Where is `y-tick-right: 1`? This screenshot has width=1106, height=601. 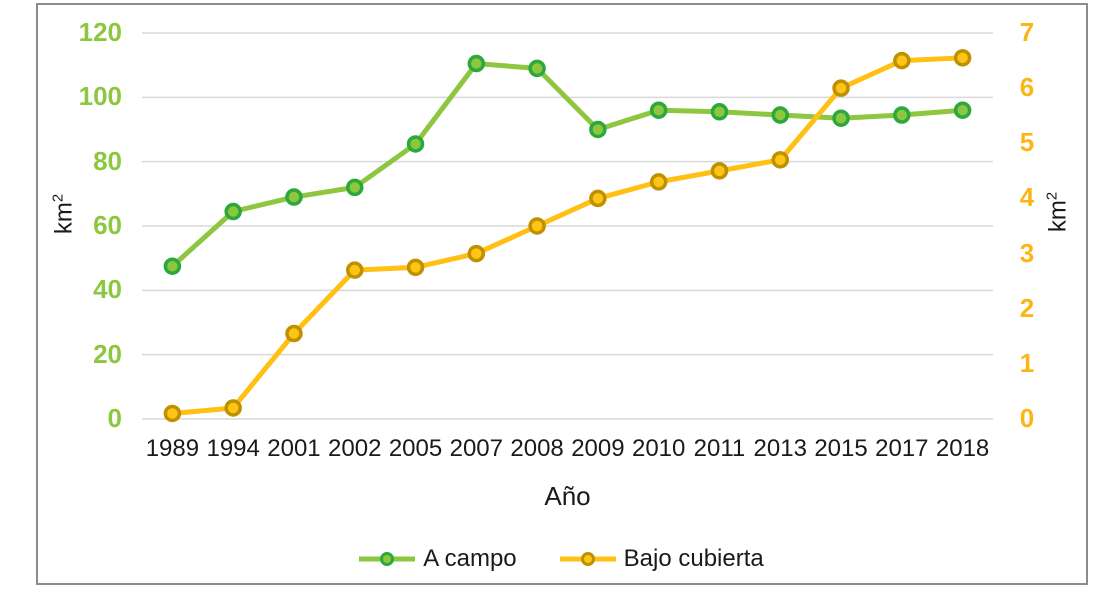 y-tick-right: 1 is located at coordinates (1027, 362).